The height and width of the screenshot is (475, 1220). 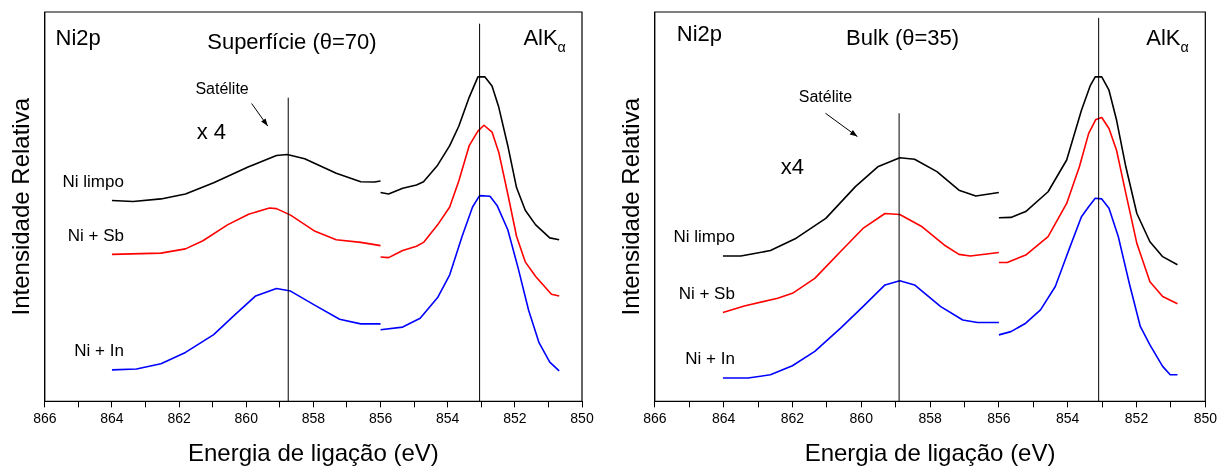 What do you see at coordinates (792, 166) in the screenshot?
I see `annotation: x4` at bounding box center [792, 166].